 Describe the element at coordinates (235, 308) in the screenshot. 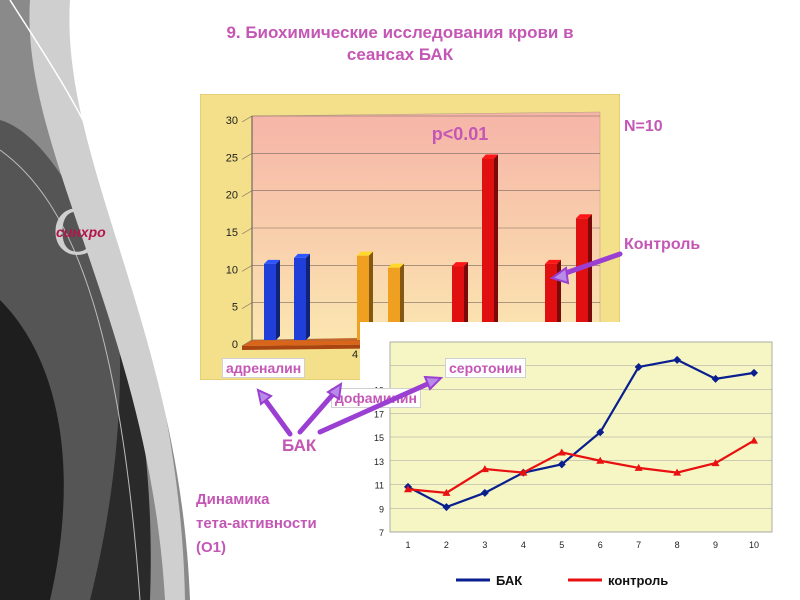

I see `y-tick-label: 5` at that location.